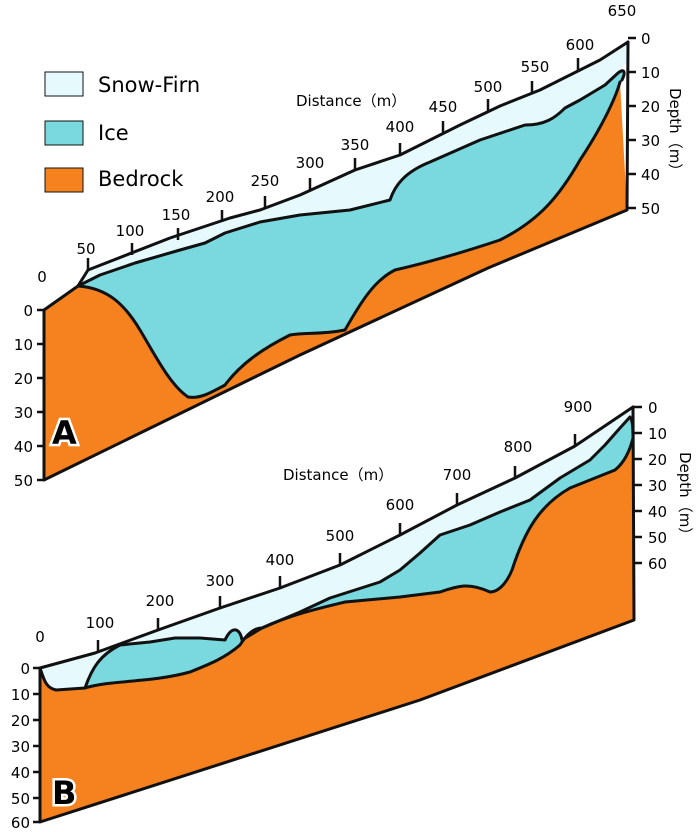 The image size is (699, 832). Describe the element at coordinates (25, 669) in the screenshot. I see `panel-b-left-depth-label: 0` at that location.